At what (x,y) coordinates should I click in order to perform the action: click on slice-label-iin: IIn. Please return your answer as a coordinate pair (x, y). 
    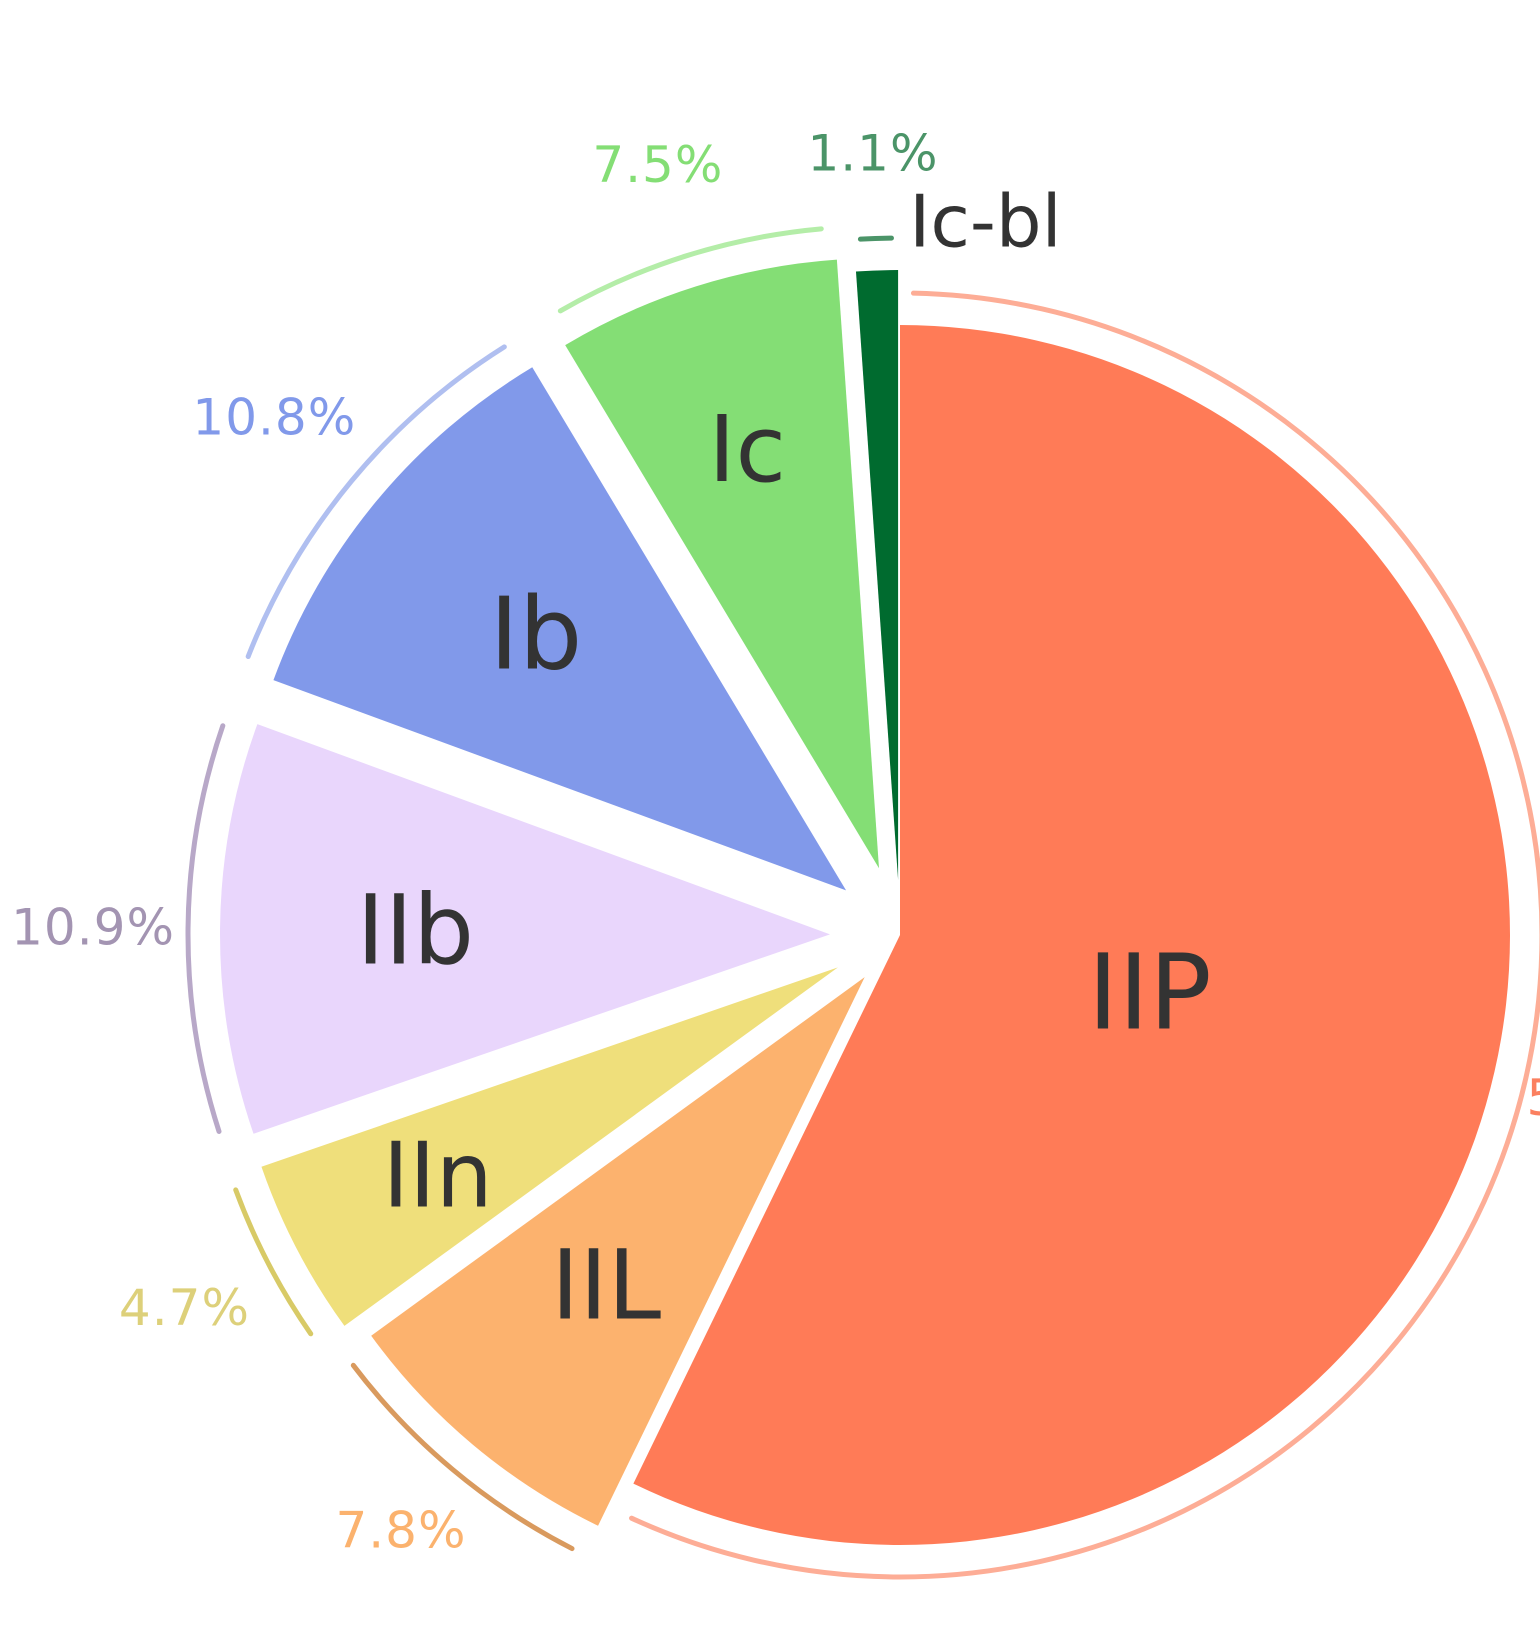
    Looking at the image, I should click on (438, 1176).